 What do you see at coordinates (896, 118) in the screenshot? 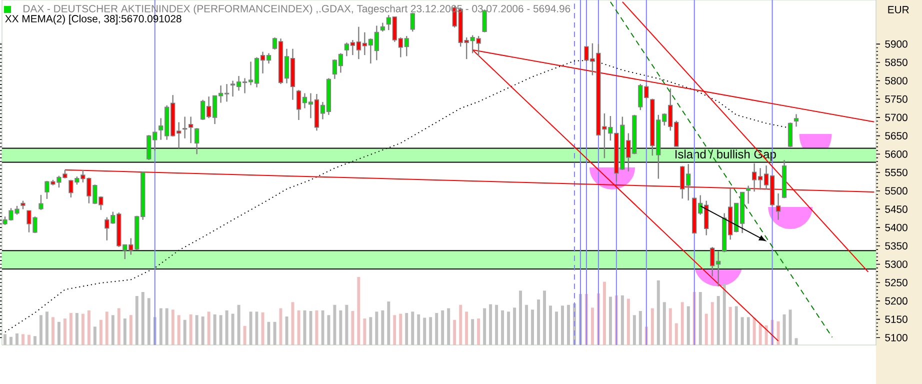
I see `y-tick-label: 5700` at bounding box center [896, 118].